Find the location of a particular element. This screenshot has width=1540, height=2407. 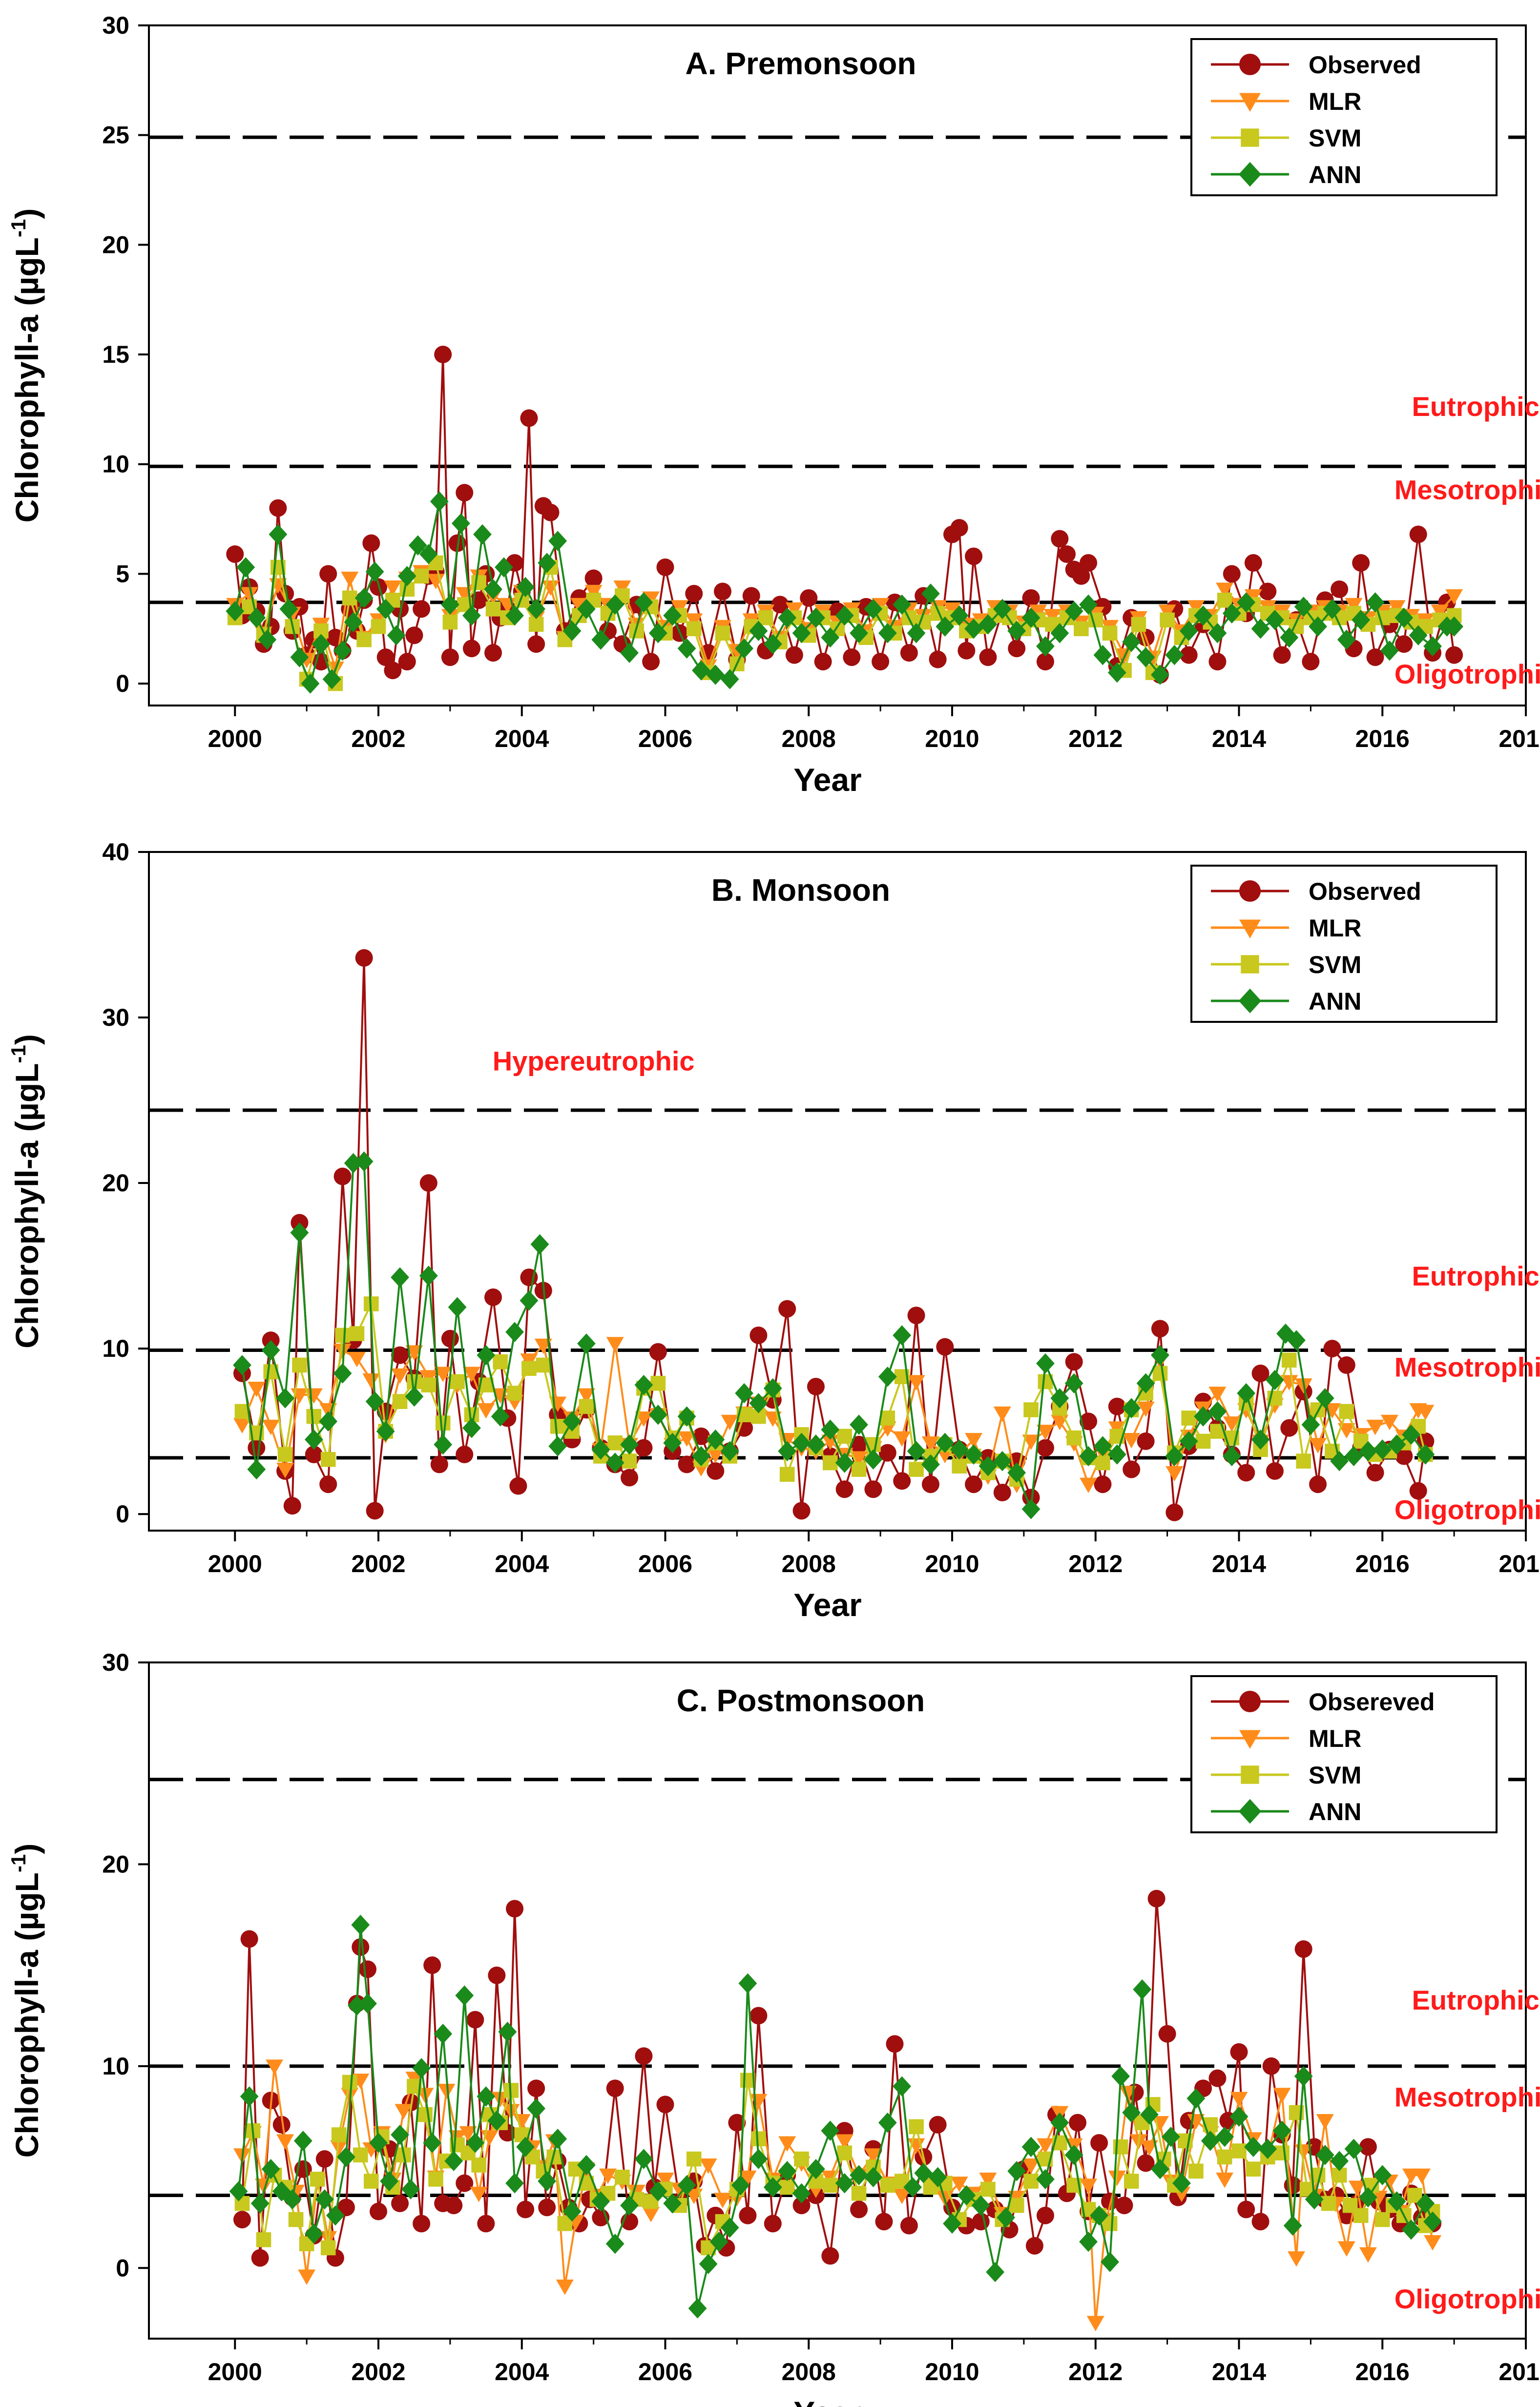

x-tick-label: 2016 is located at coordinates (1382, 738).